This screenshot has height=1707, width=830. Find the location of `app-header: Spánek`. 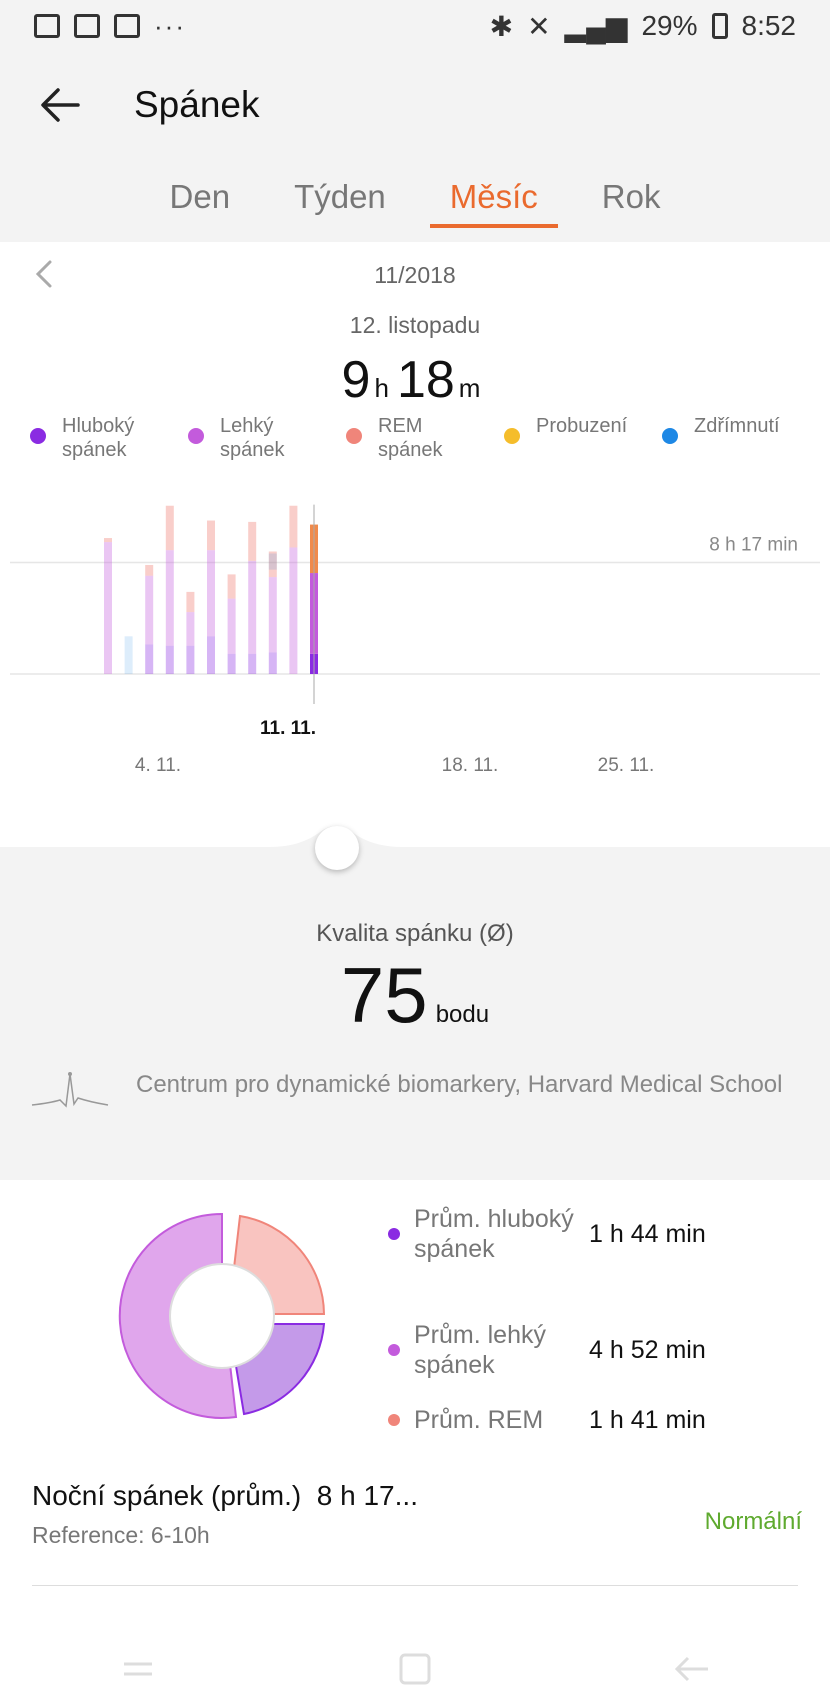

app-header: Spánek is located at coordinates (415, 105).